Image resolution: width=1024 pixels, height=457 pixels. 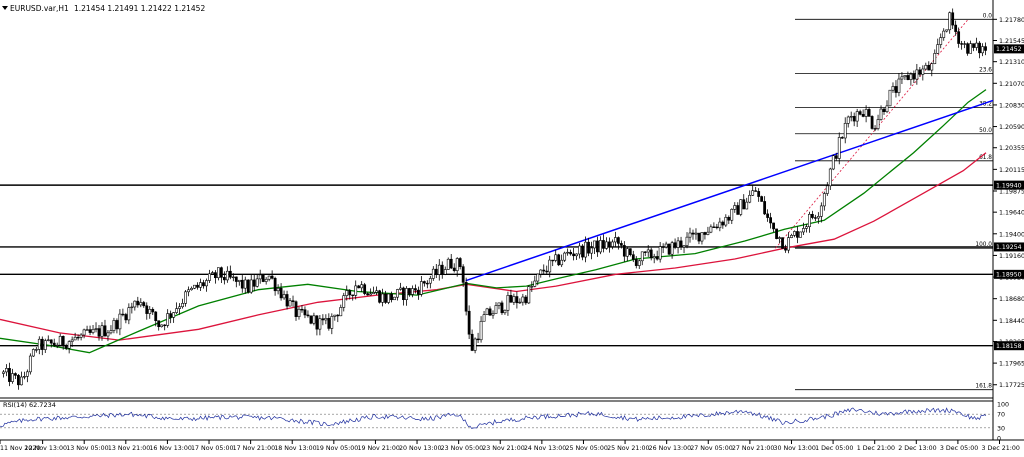 I want to click on time-tick-label: 11 Nov 2020, so click(x=20, y=448).